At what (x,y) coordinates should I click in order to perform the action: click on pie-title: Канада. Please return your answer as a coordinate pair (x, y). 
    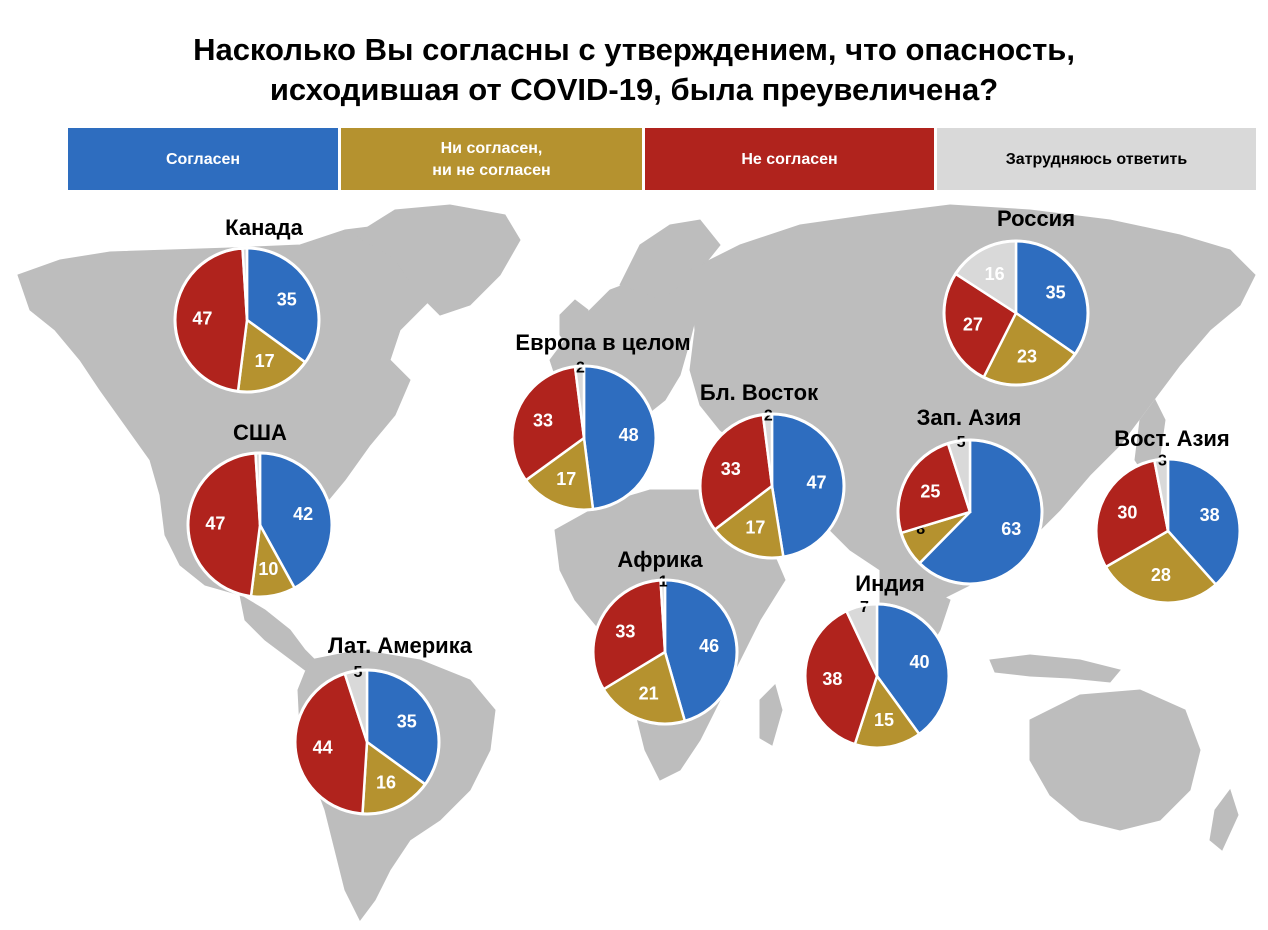
    Looking at the image, I should click on (264, 227).